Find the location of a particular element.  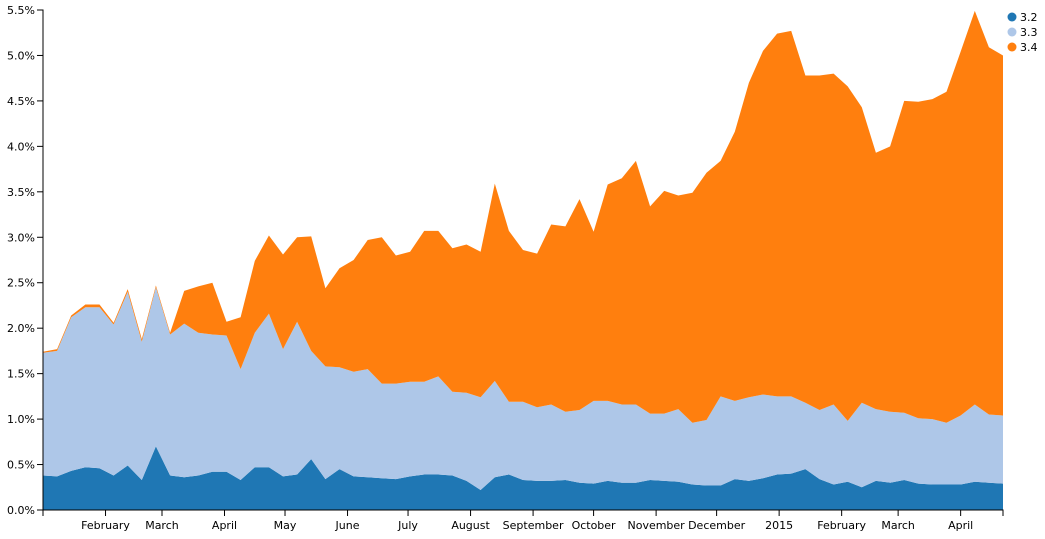

x-tick-label: September is located at coordinates (533, 525).